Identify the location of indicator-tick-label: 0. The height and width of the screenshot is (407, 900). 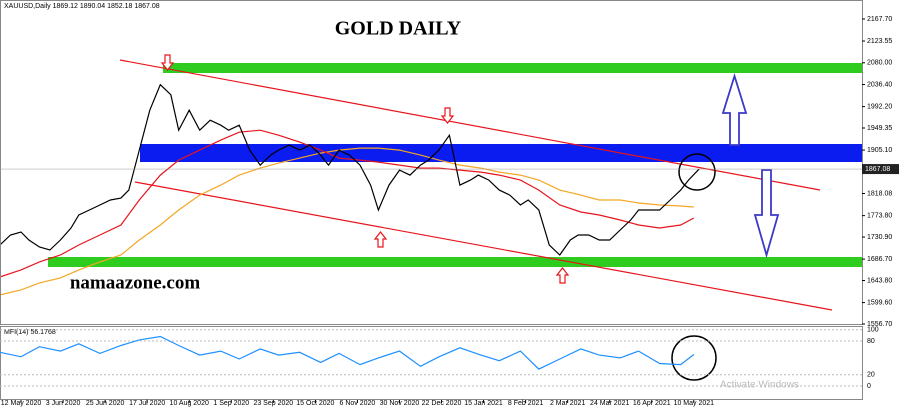
(869, 386).